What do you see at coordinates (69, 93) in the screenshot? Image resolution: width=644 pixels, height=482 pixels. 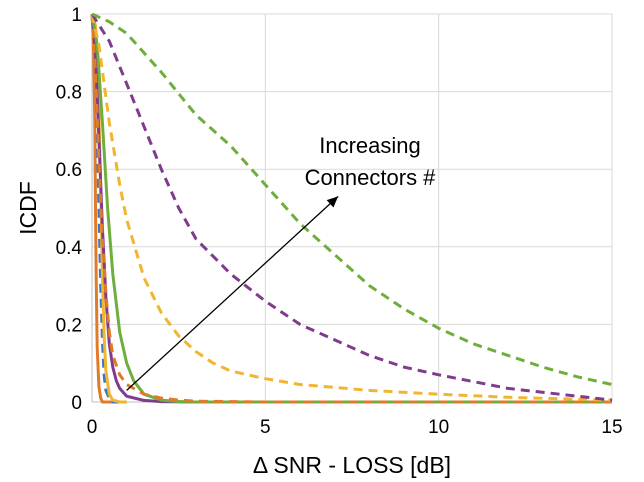 I see `y-tick-label: 0.8` at bounding box center [69, 93].